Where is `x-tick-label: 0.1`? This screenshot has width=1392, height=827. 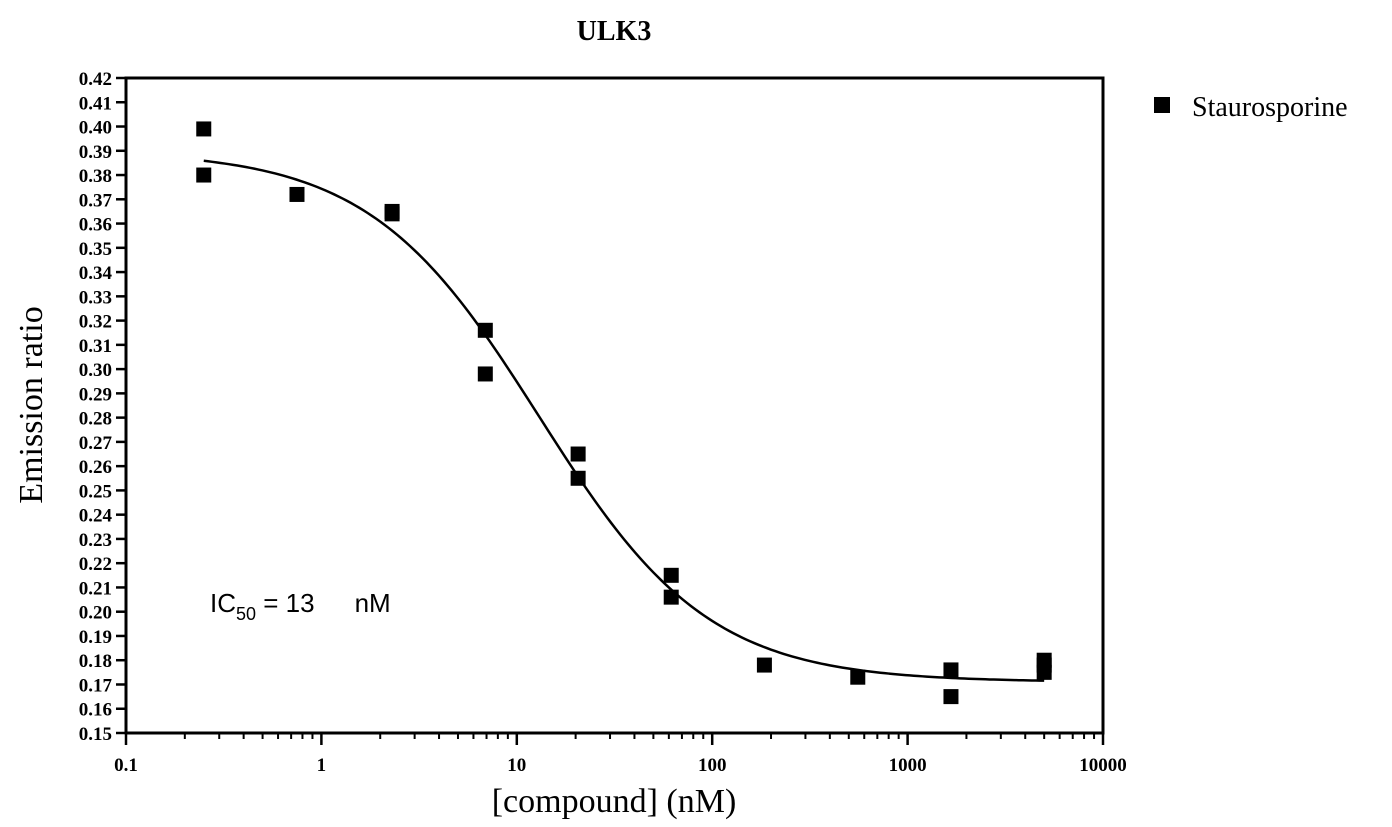
x-tick-label: 0.1 is located at coordinates (126, 765).